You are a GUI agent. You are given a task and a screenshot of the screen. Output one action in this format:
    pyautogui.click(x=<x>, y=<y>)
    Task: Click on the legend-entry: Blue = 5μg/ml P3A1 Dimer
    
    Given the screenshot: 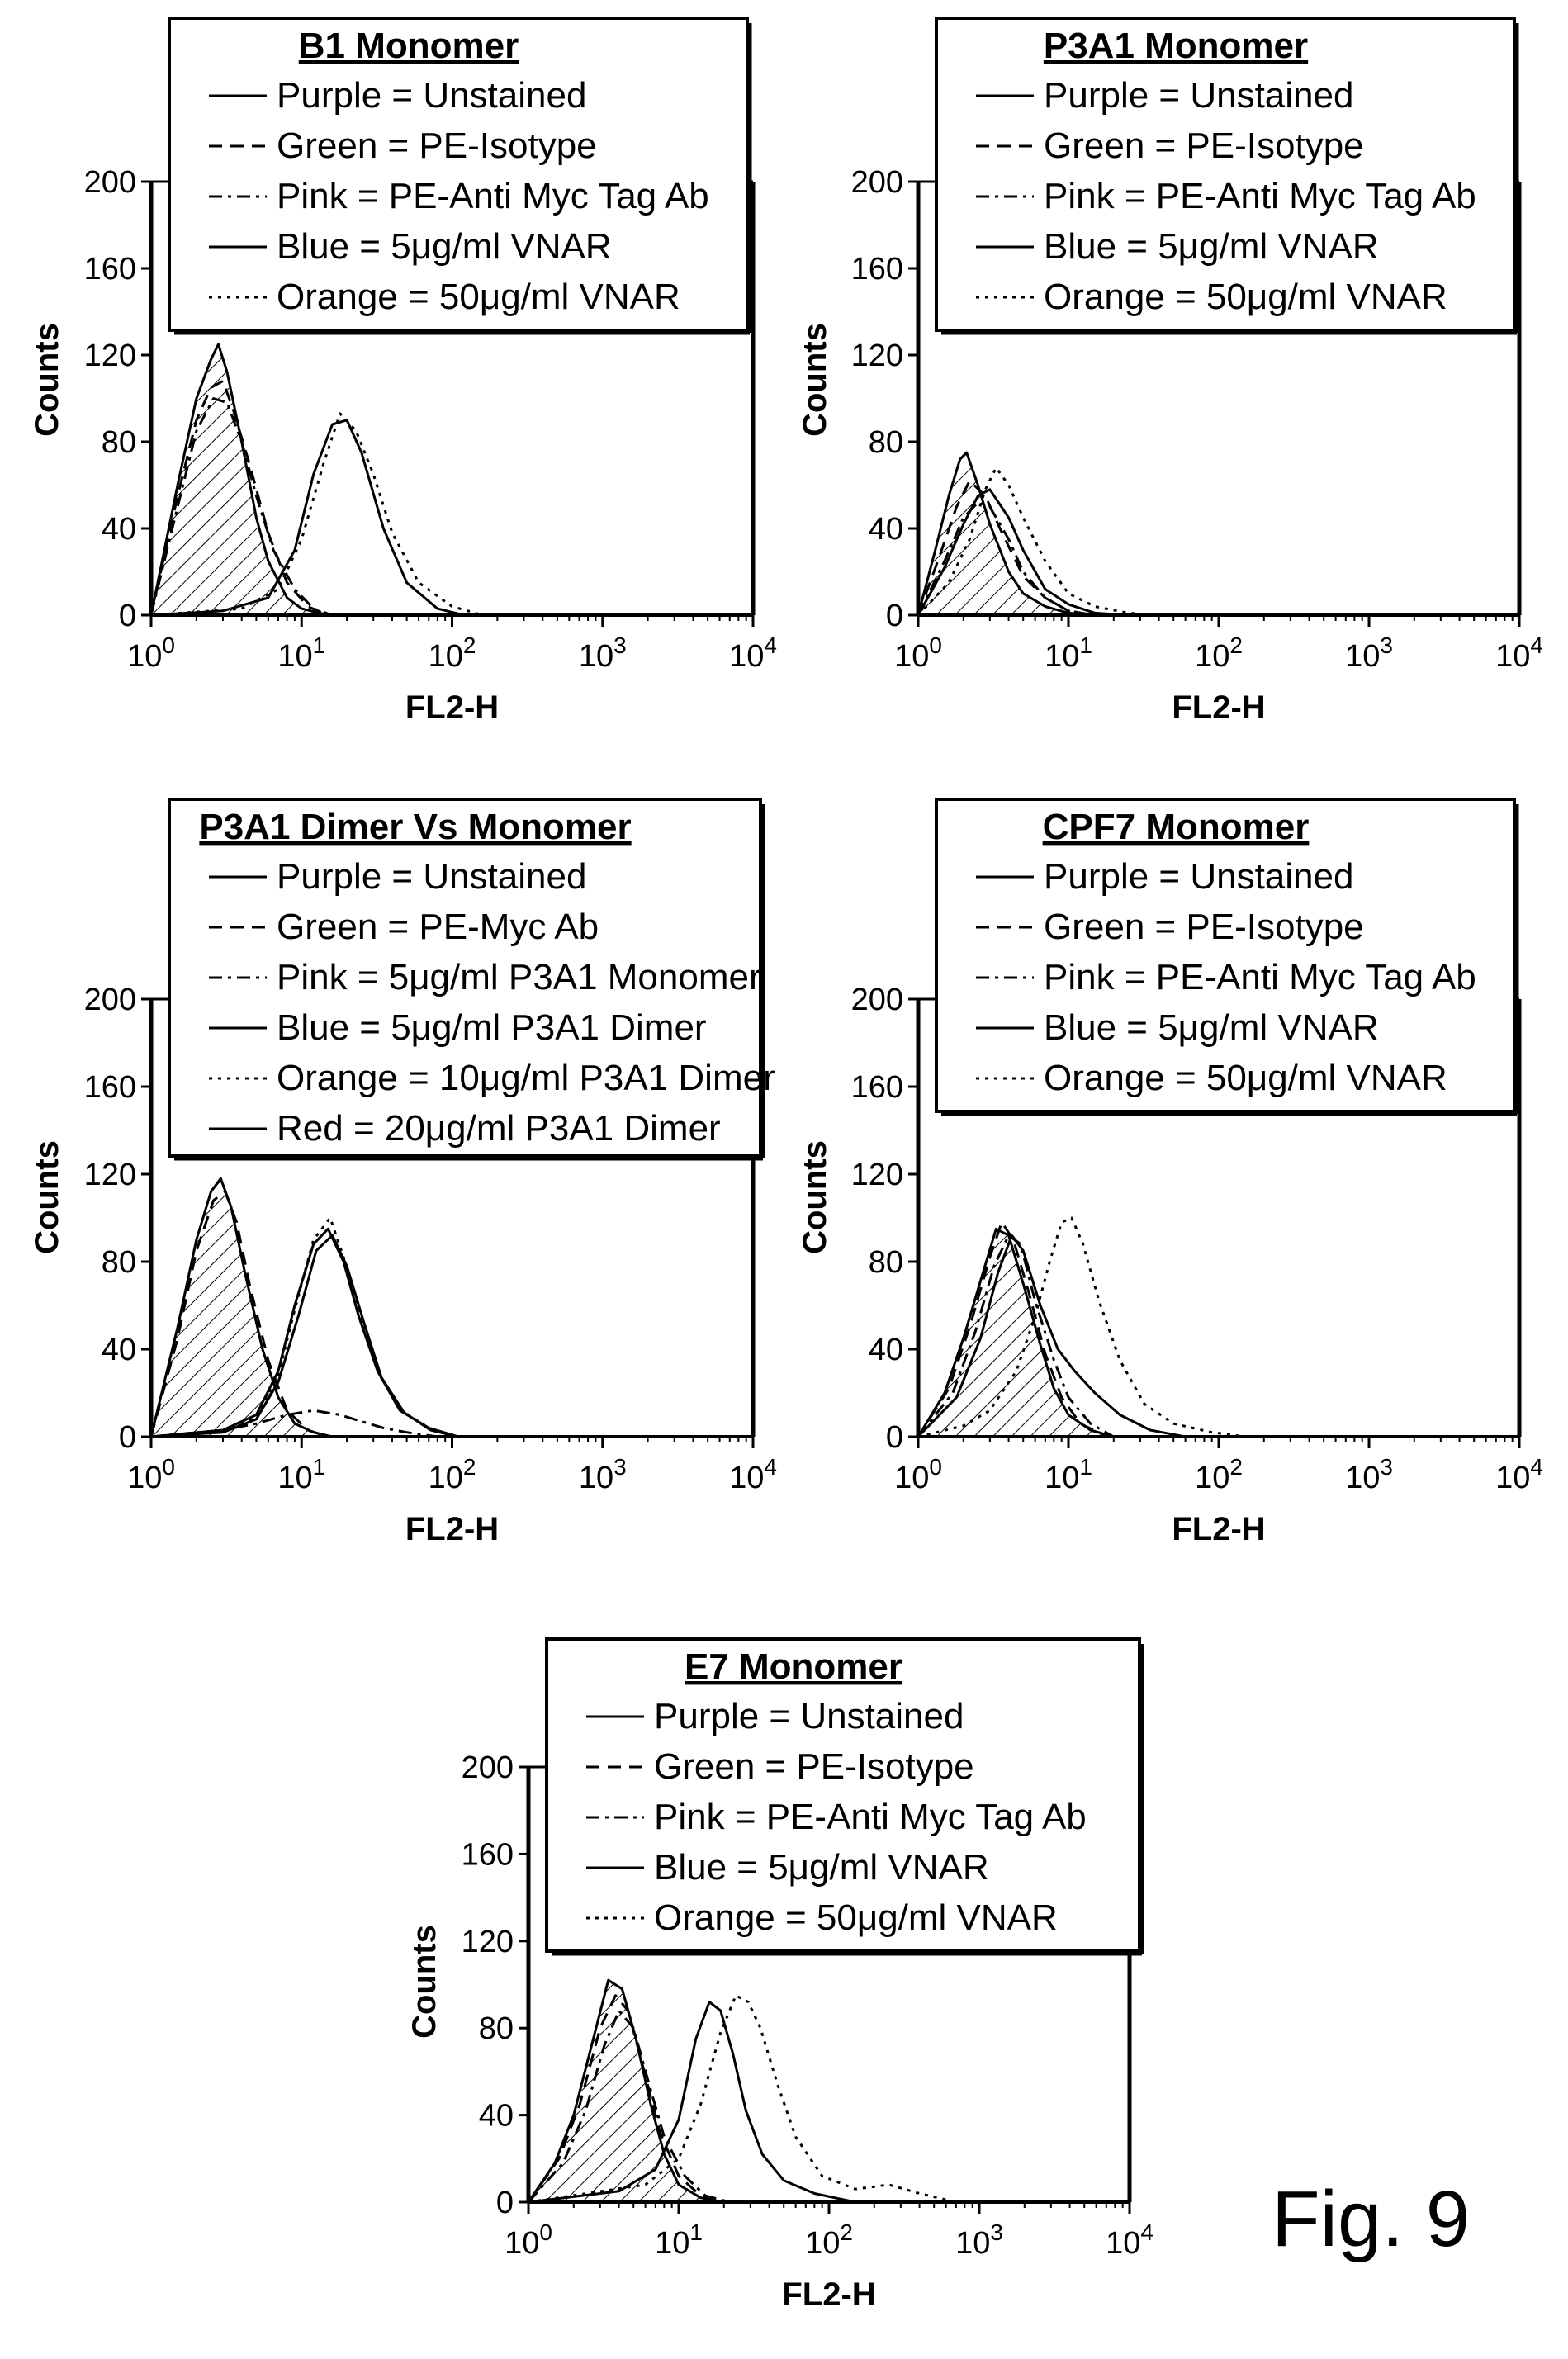 What is the action you would take?
    pyautogui.click(x=492, y=1027)
    